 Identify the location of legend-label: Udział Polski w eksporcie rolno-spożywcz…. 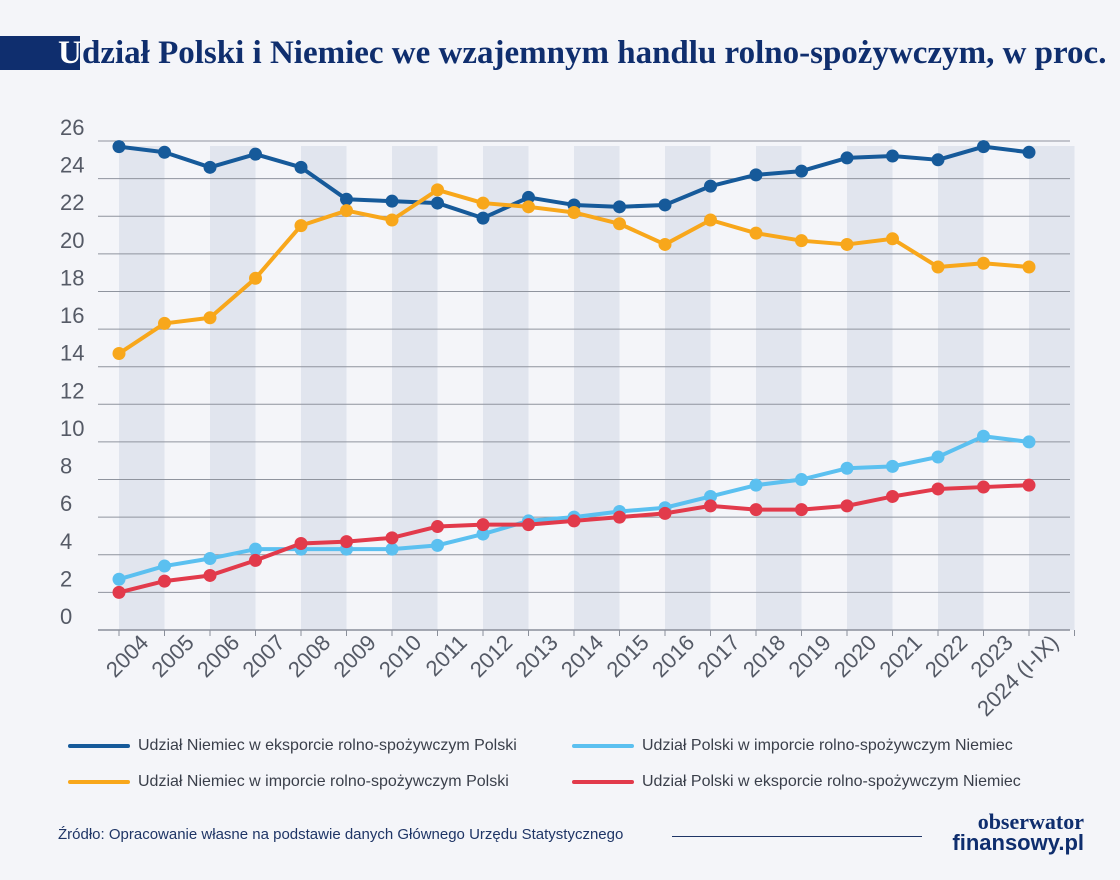
(831, 781).